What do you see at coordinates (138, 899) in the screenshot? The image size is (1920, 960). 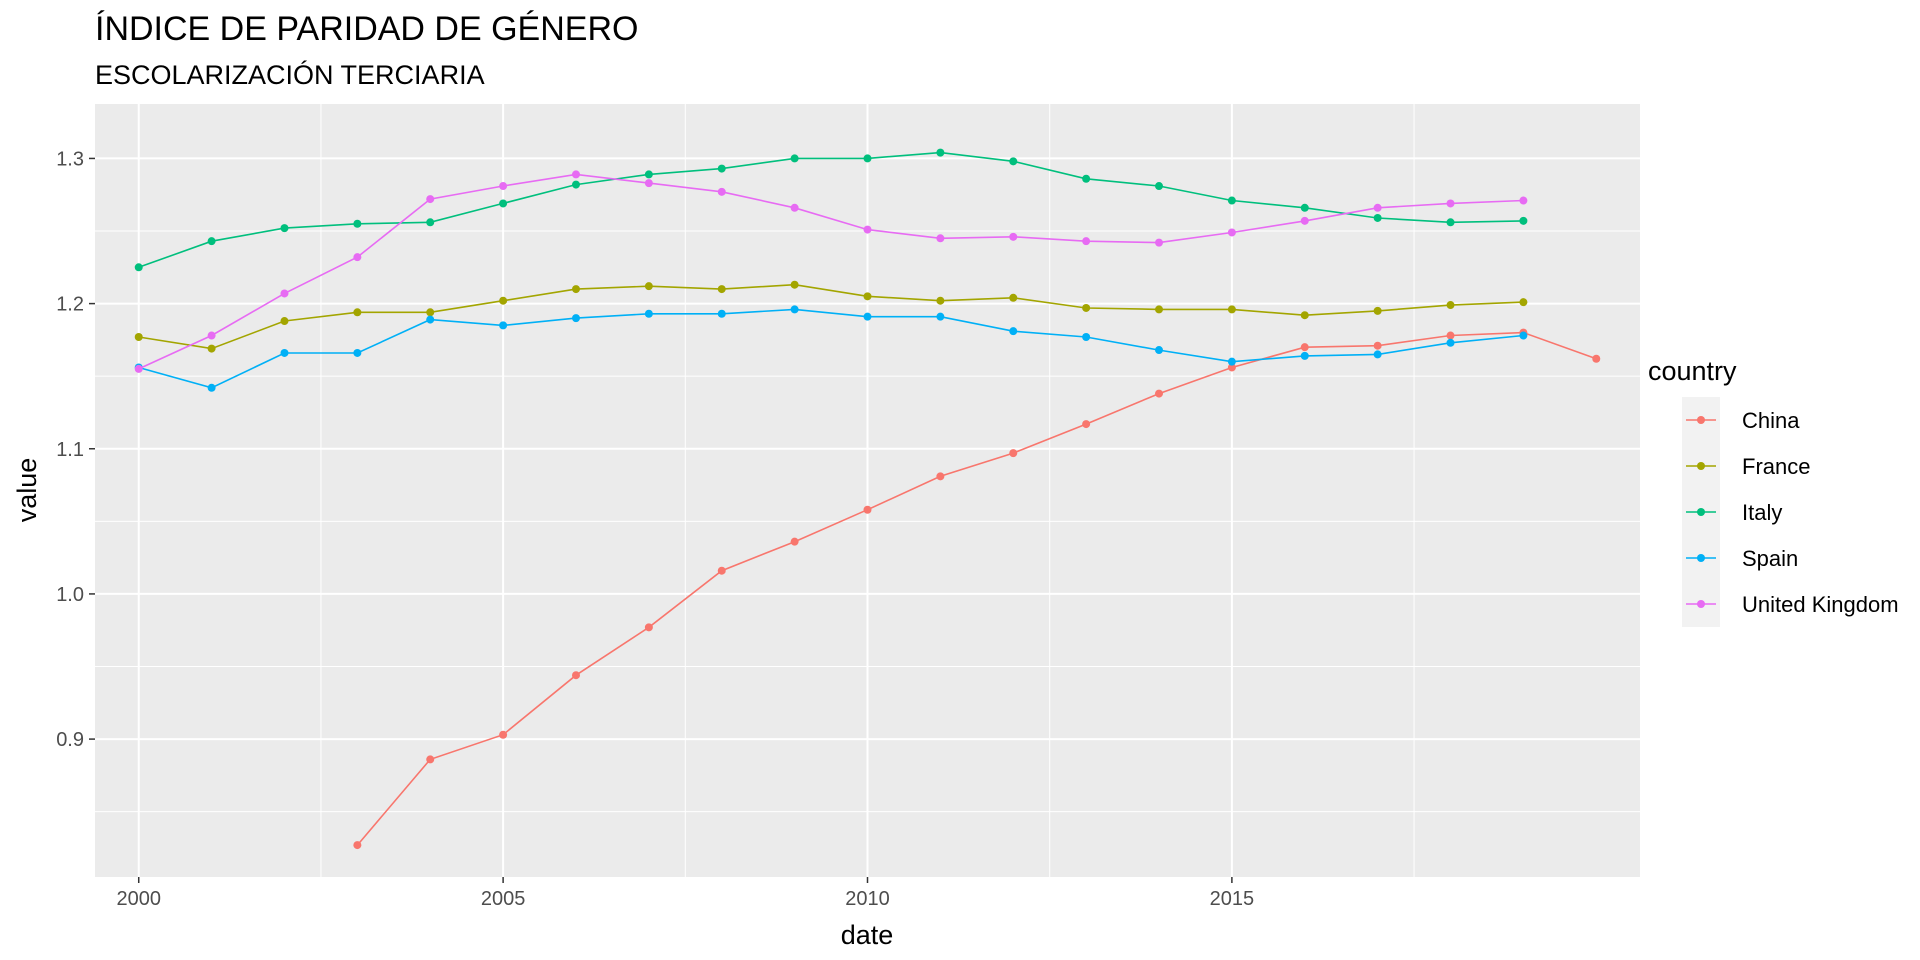 I see `x-tick-label: 2000` at bounding box center [138, 899].